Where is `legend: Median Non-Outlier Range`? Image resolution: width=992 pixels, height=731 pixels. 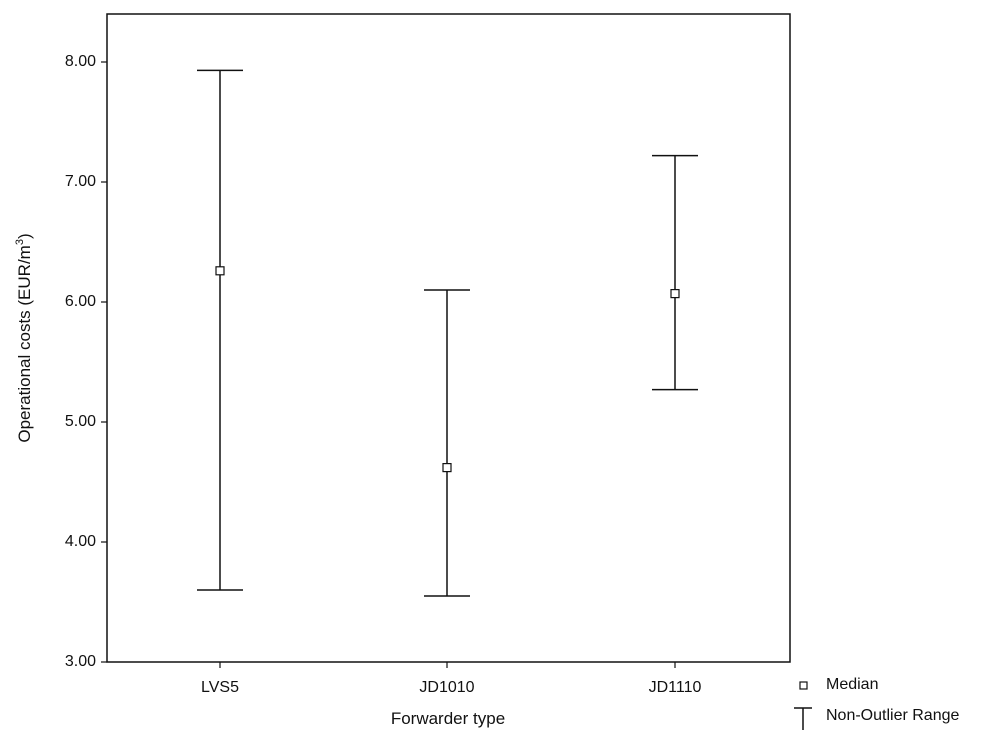
legend: Median Non-Outlier Range is located at coordinates (877, 703).